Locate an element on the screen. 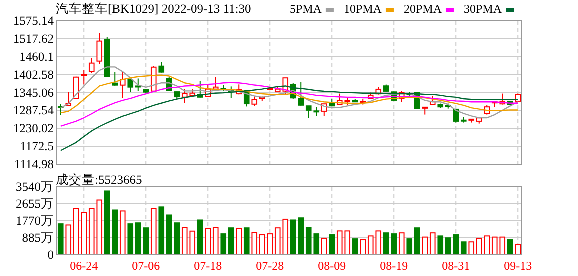 The width and height of the screenshot is (578, 276). chart-title: 汽车整车[BK1029] 2022-09-13 11:30 is located at coordinates (154, 9).